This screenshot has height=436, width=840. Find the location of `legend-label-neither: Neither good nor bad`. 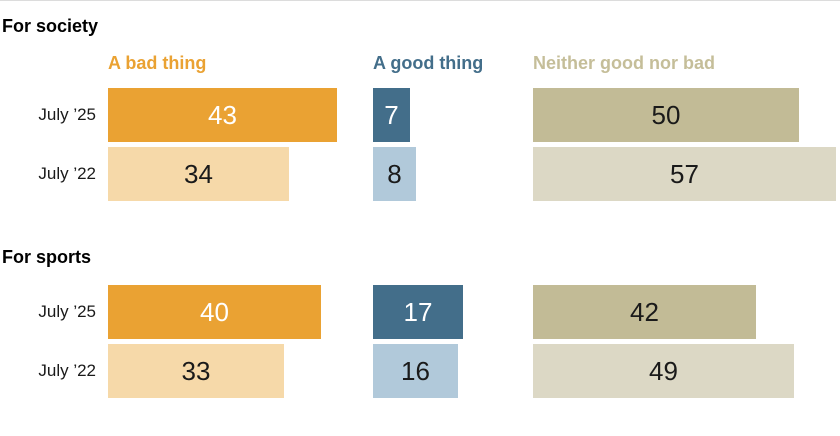

legend-label-neither: Neither good nor bad is located at coordinates (624, 63).